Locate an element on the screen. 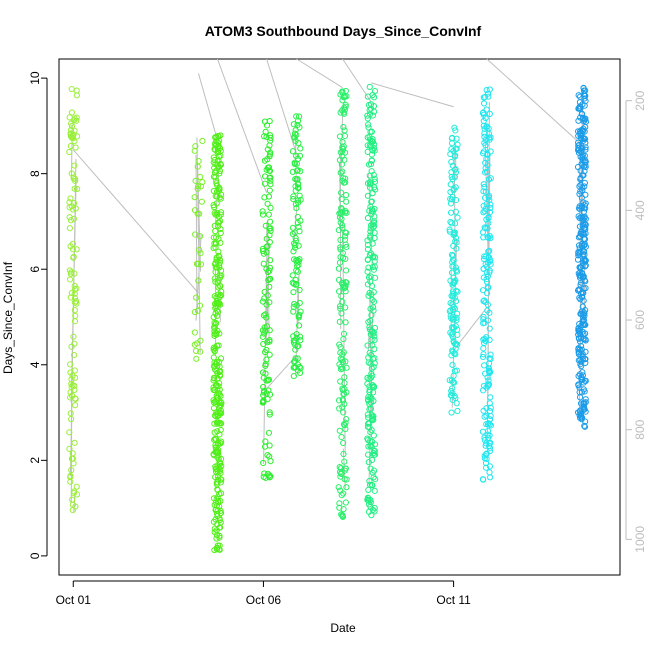 The image size is (650, 650). y-axis-label: Days_Since_ConvInf is located at coordinates (8, 317).